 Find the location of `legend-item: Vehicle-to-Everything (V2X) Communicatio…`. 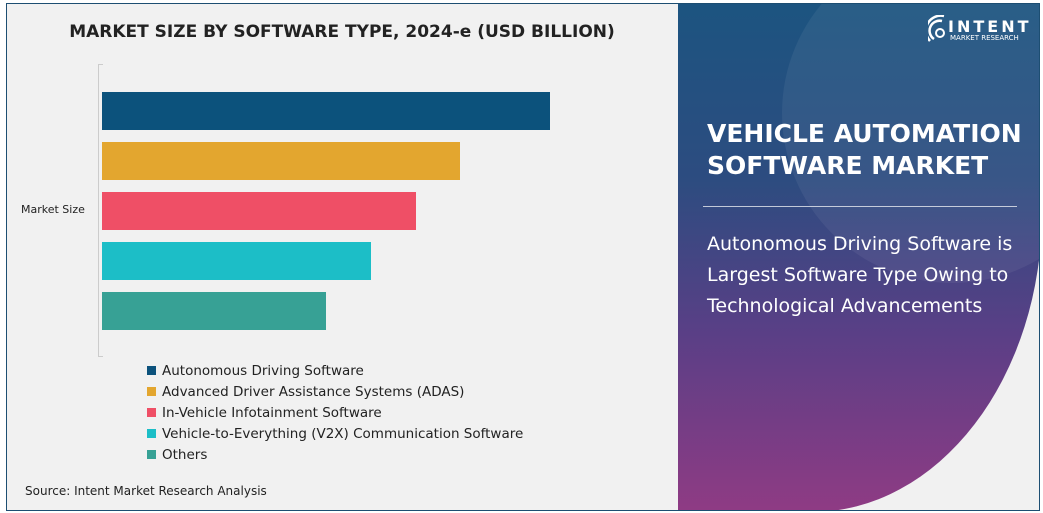

legend-item: Vehicle-to-Everything (V2X) Communicatio… is located at coordinates (335, 433).